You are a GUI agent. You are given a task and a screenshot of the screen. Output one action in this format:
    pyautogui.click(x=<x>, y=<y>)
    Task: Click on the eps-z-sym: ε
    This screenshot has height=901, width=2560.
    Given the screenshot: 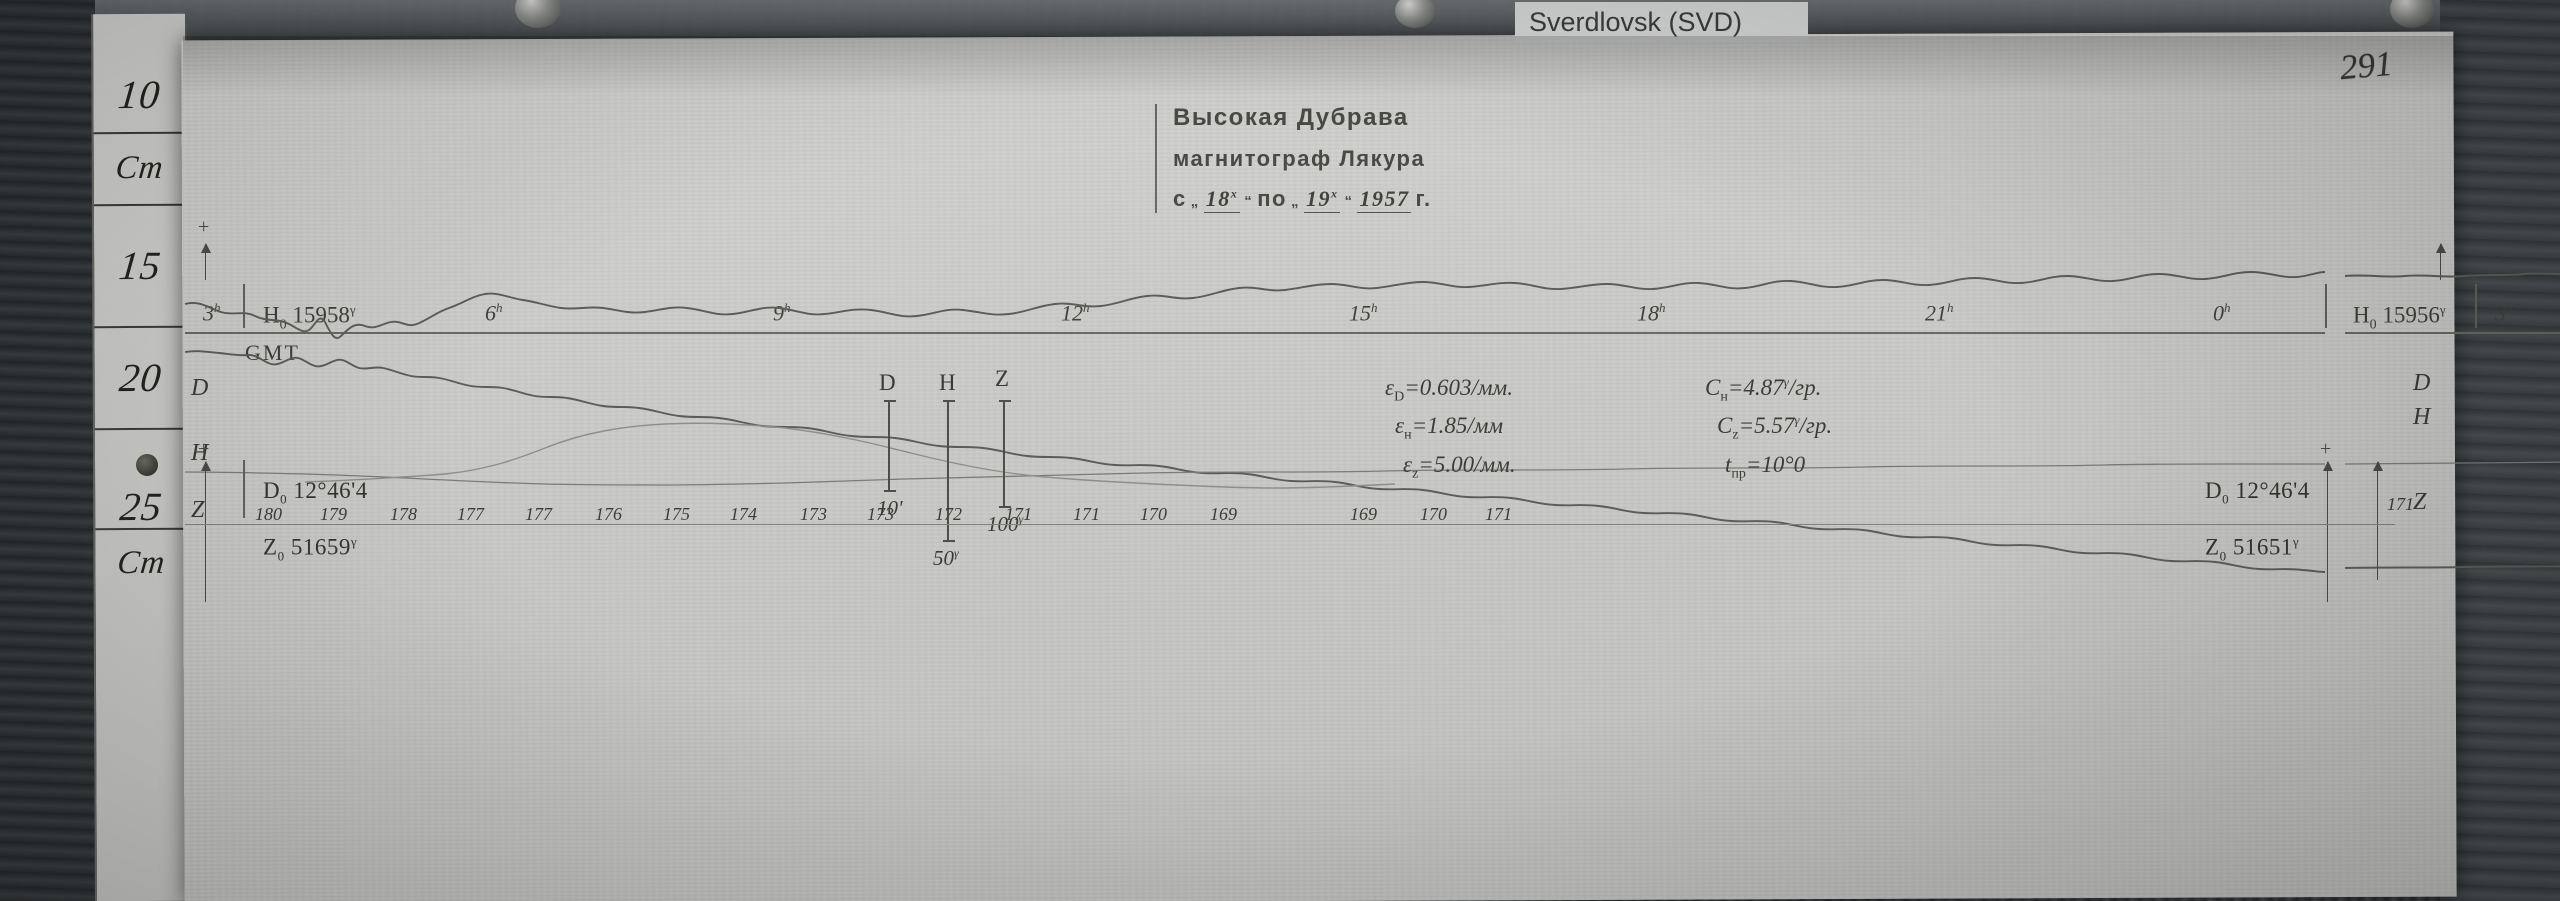 What is the action you would take?
    pyautogui.click(x=1408, y=464)
    